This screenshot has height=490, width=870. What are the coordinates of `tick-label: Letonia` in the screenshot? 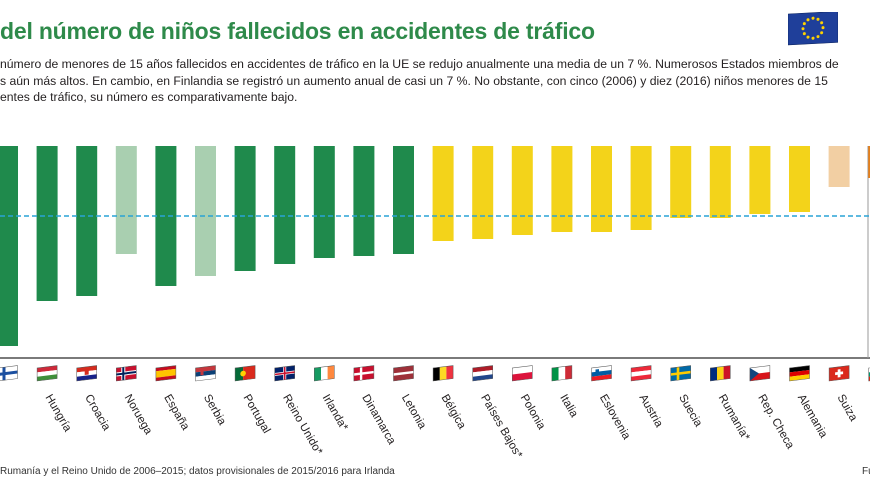 It's located at (414, 412).